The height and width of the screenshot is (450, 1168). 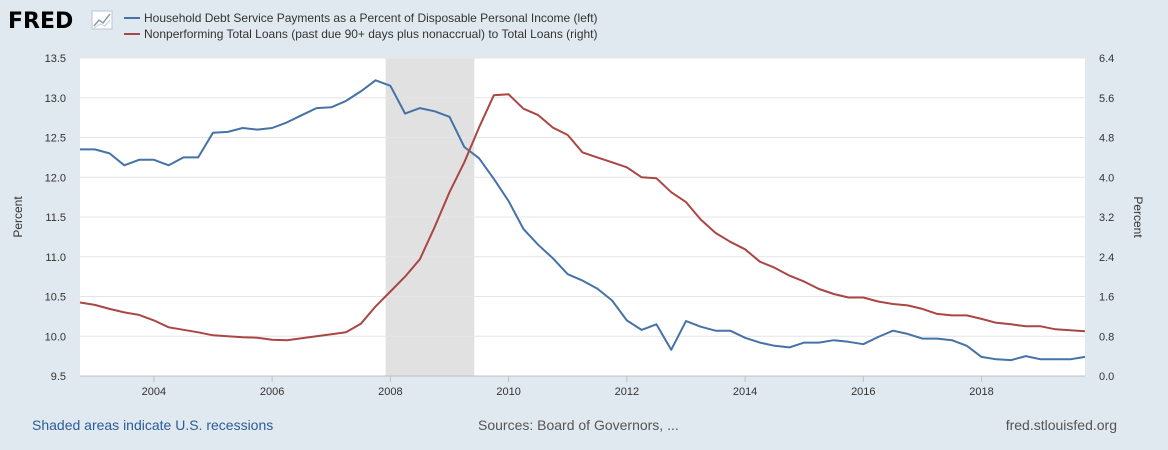 I want to click on logo-chart-icon, so click(x=102, y=20).